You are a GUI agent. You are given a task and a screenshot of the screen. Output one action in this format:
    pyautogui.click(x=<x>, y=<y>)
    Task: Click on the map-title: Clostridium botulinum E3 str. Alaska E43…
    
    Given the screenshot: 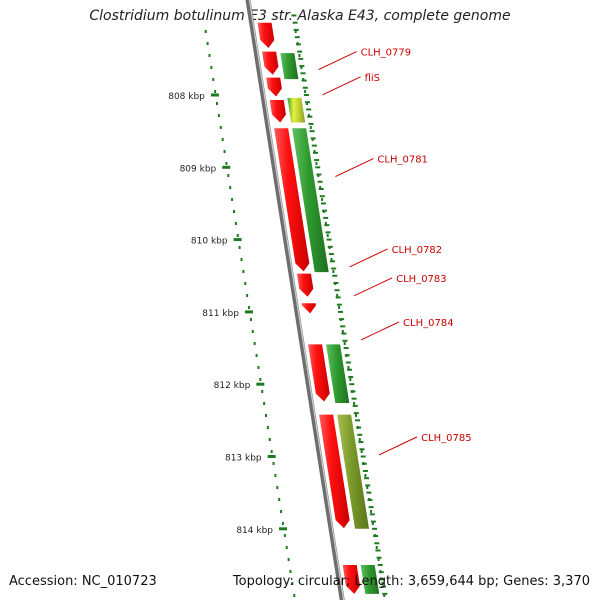 What is the action you would take?
    pyautogui.click(x=300, y=16)
    